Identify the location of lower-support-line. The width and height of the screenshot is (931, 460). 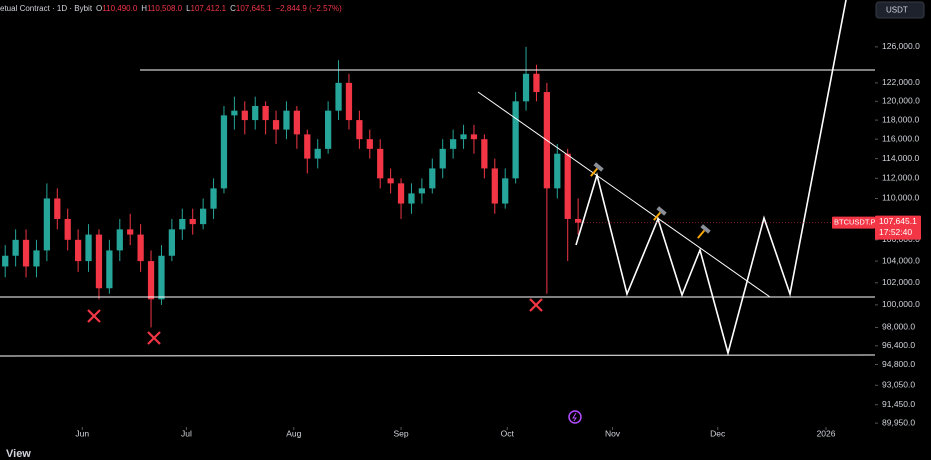
(438, 355).